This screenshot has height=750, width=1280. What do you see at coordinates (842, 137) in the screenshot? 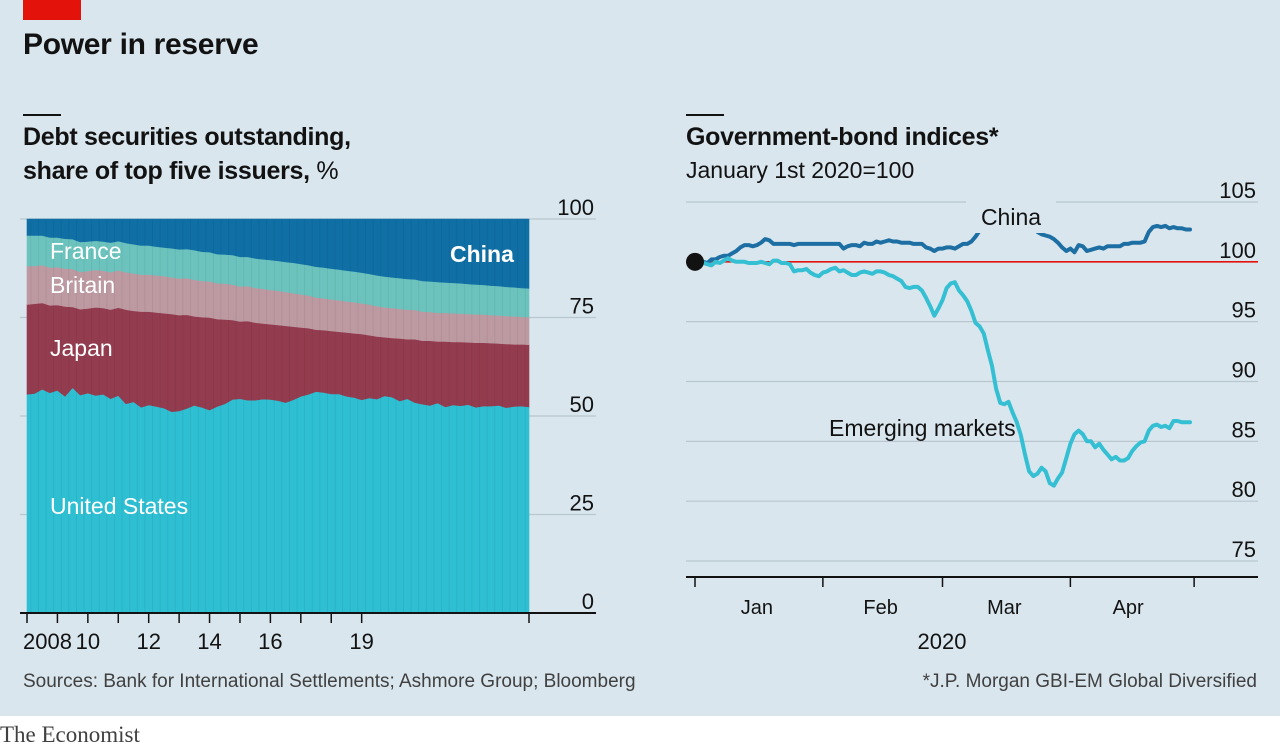
I see `right-panel-title: Government-bond indices*` at bounding box center [842, 137].